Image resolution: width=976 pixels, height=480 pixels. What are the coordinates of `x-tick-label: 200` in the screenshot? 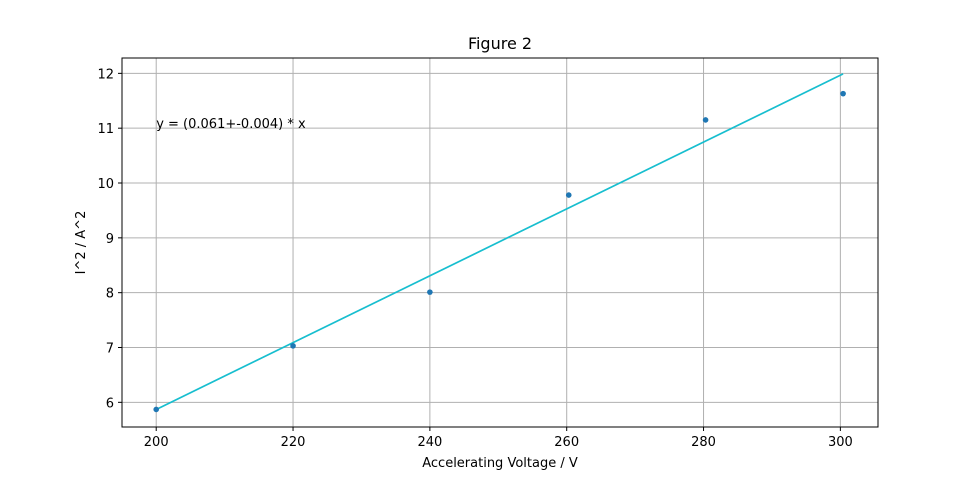 It's located at (156, 442).